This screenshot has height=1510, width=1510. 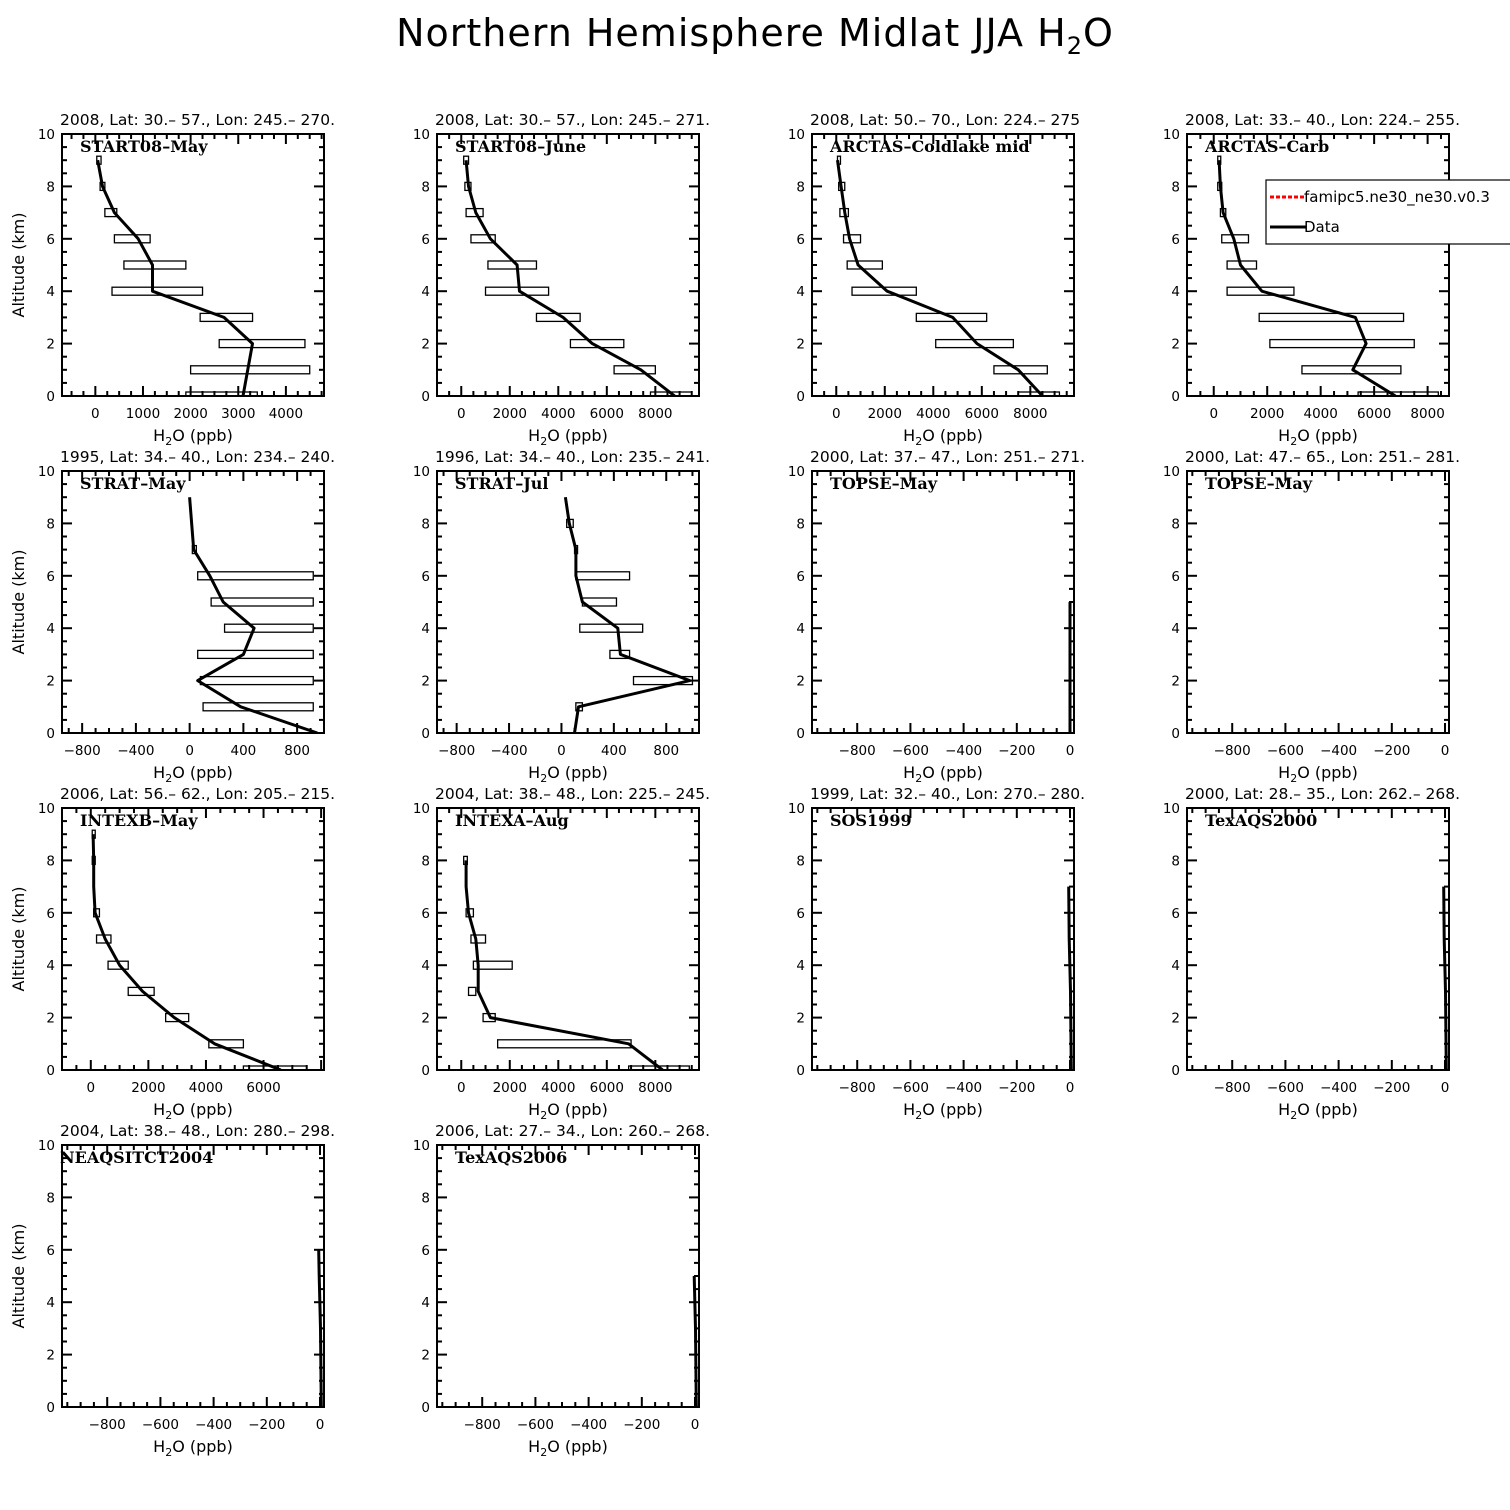 I want to click on x-tick-label: 2000, so click(x=510, y=414).